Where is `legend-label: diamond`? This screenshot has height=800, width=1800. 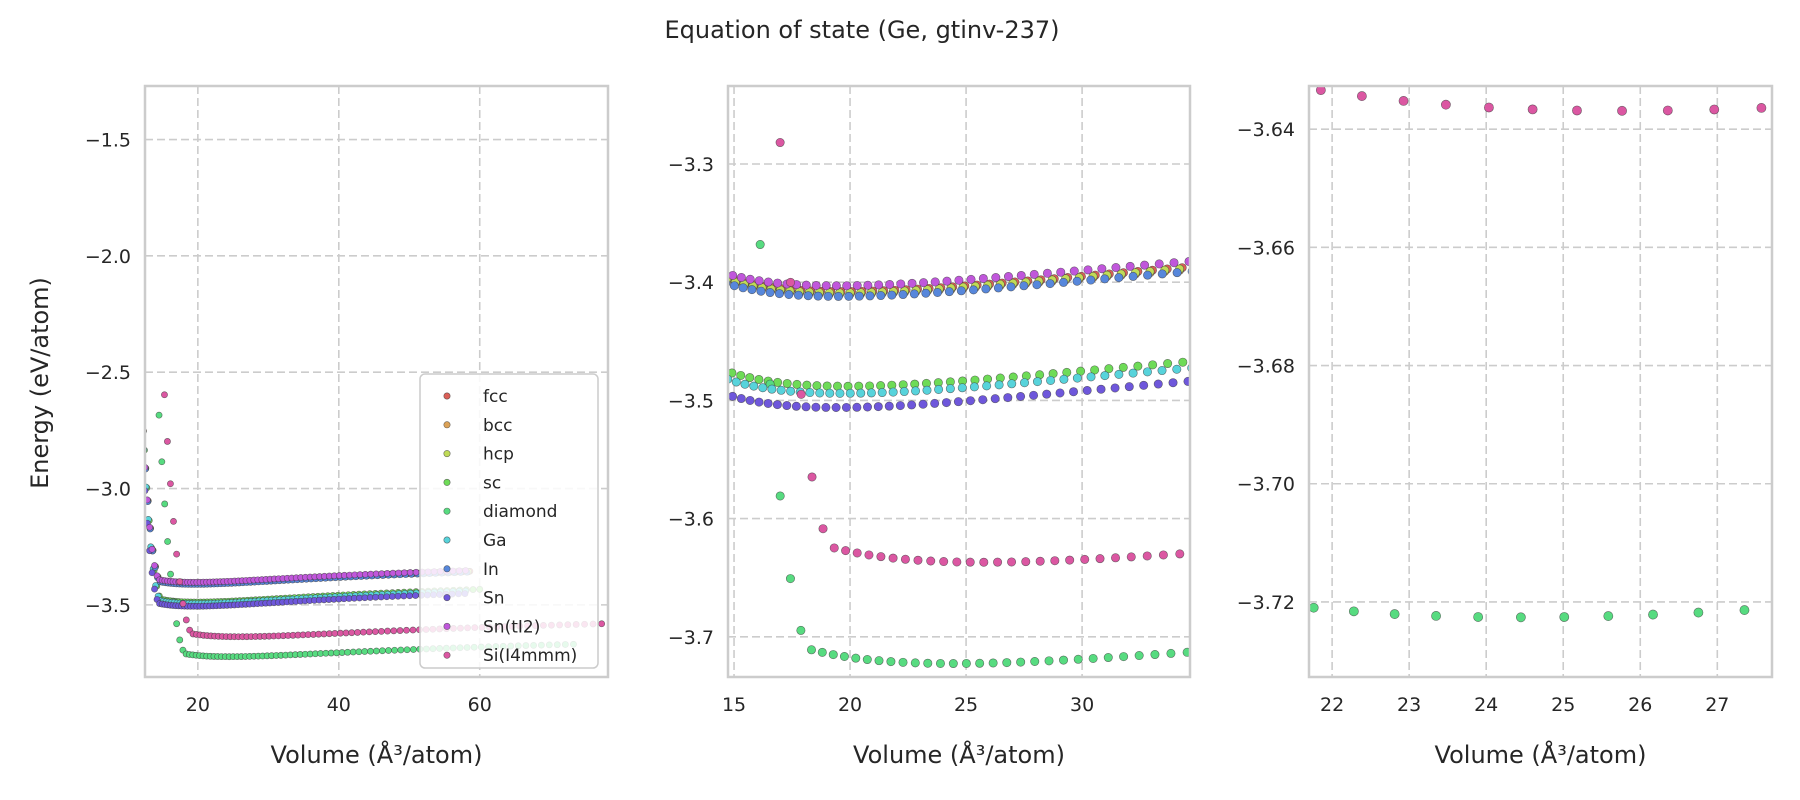
legend-label: diamond is located at coordinates (520, 512).